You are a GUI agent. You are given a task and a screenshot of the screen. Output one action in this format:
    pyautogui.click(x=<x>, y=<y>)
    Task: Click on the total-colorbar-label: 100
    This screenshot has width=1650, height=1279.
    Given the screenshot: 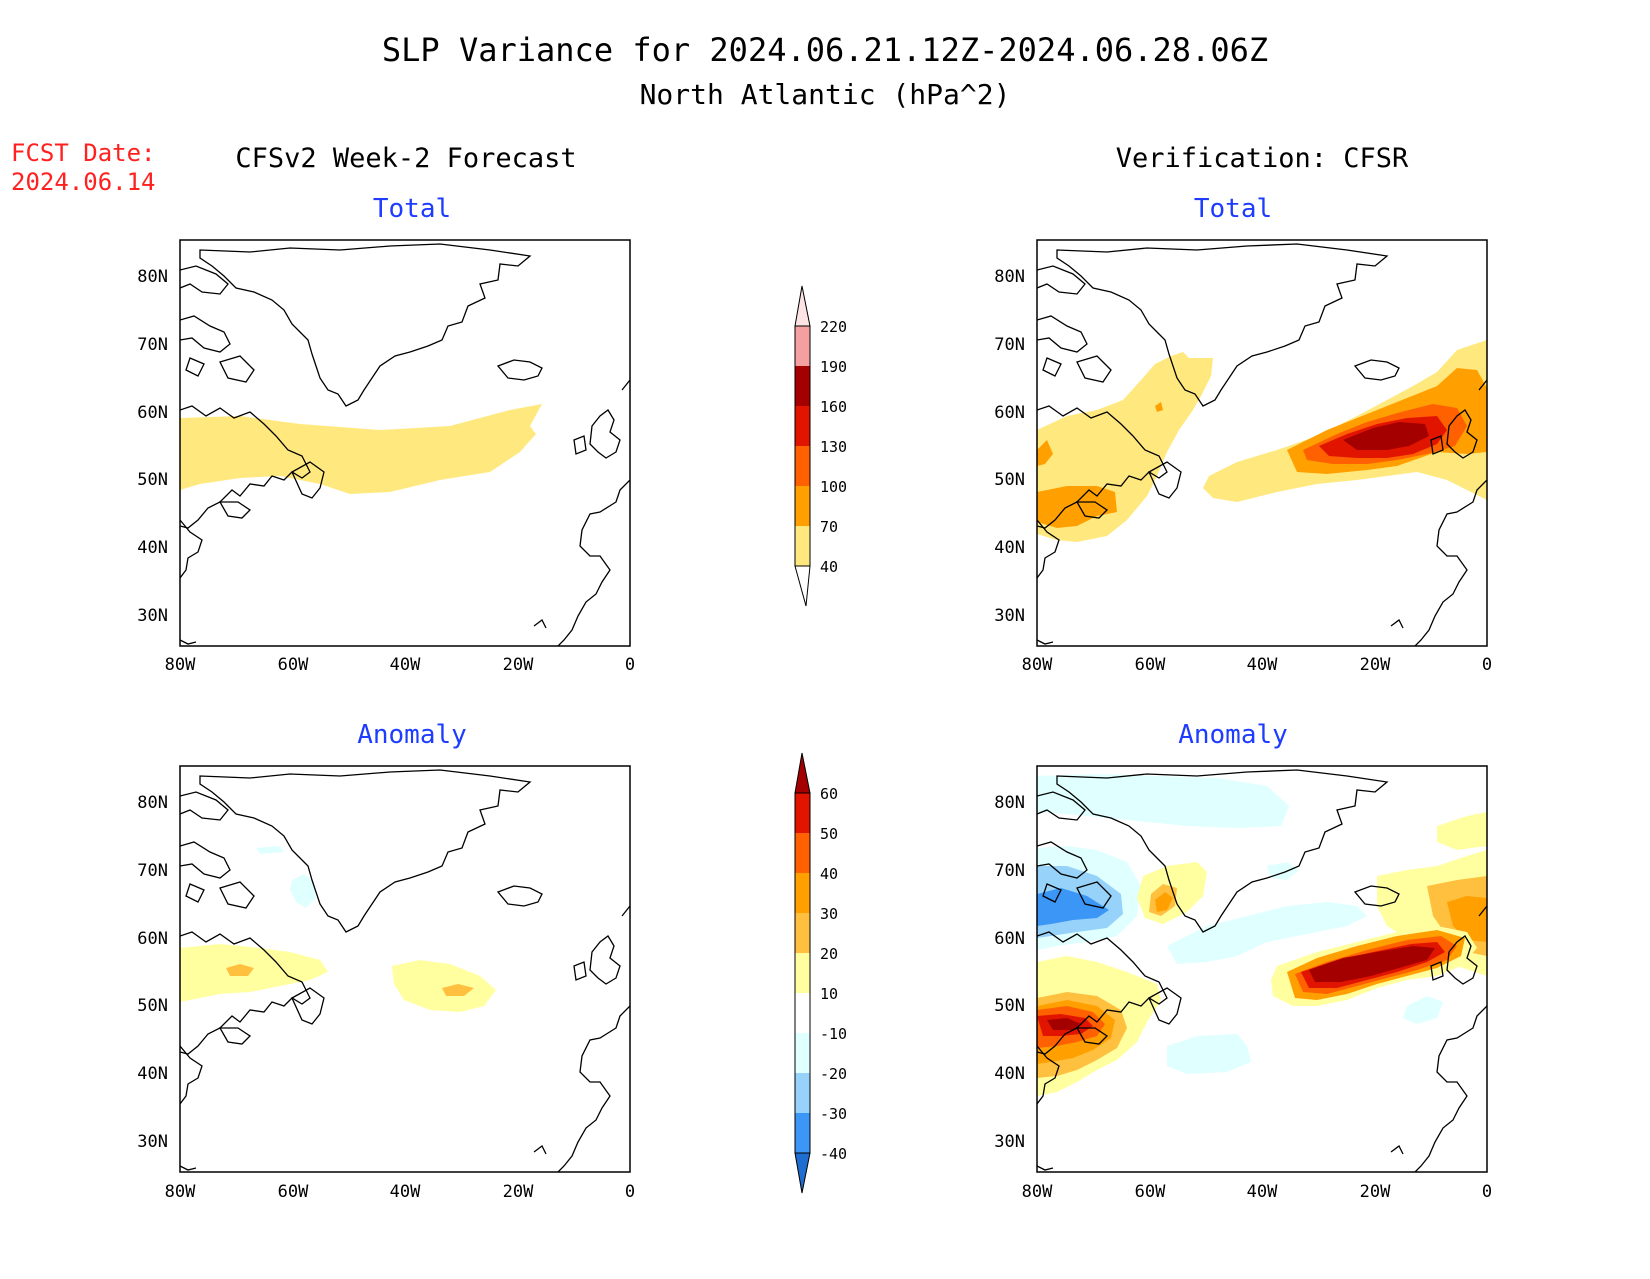 What is the action you would take?
    pyautogui.click(x=833, y=487)
    